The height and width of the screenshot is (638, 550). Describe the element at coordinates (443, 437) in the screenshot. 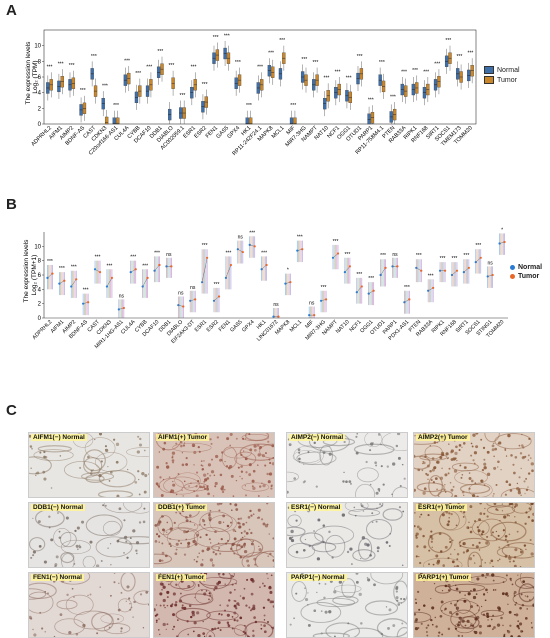

I see `ihc-tile-label: AIMP2(+) Tumor` at that location.